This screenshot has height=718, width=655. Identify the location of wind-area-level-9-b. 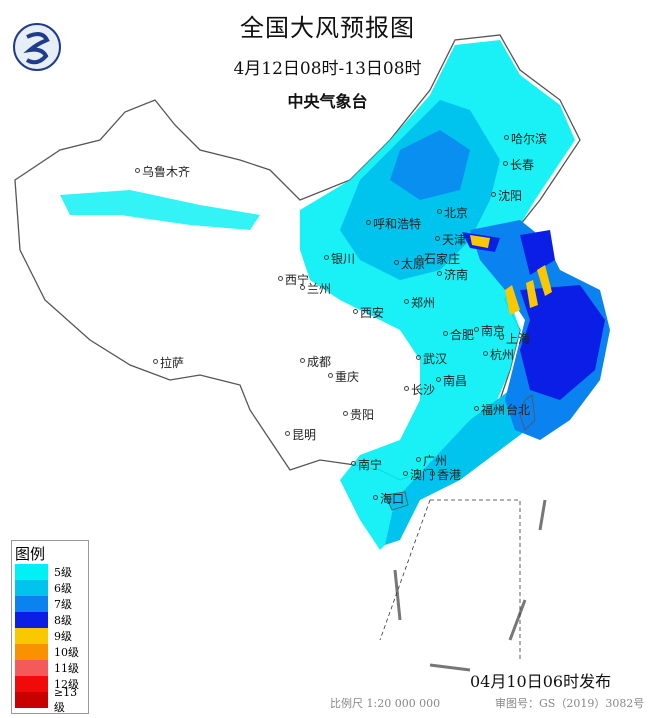
(512, 300).